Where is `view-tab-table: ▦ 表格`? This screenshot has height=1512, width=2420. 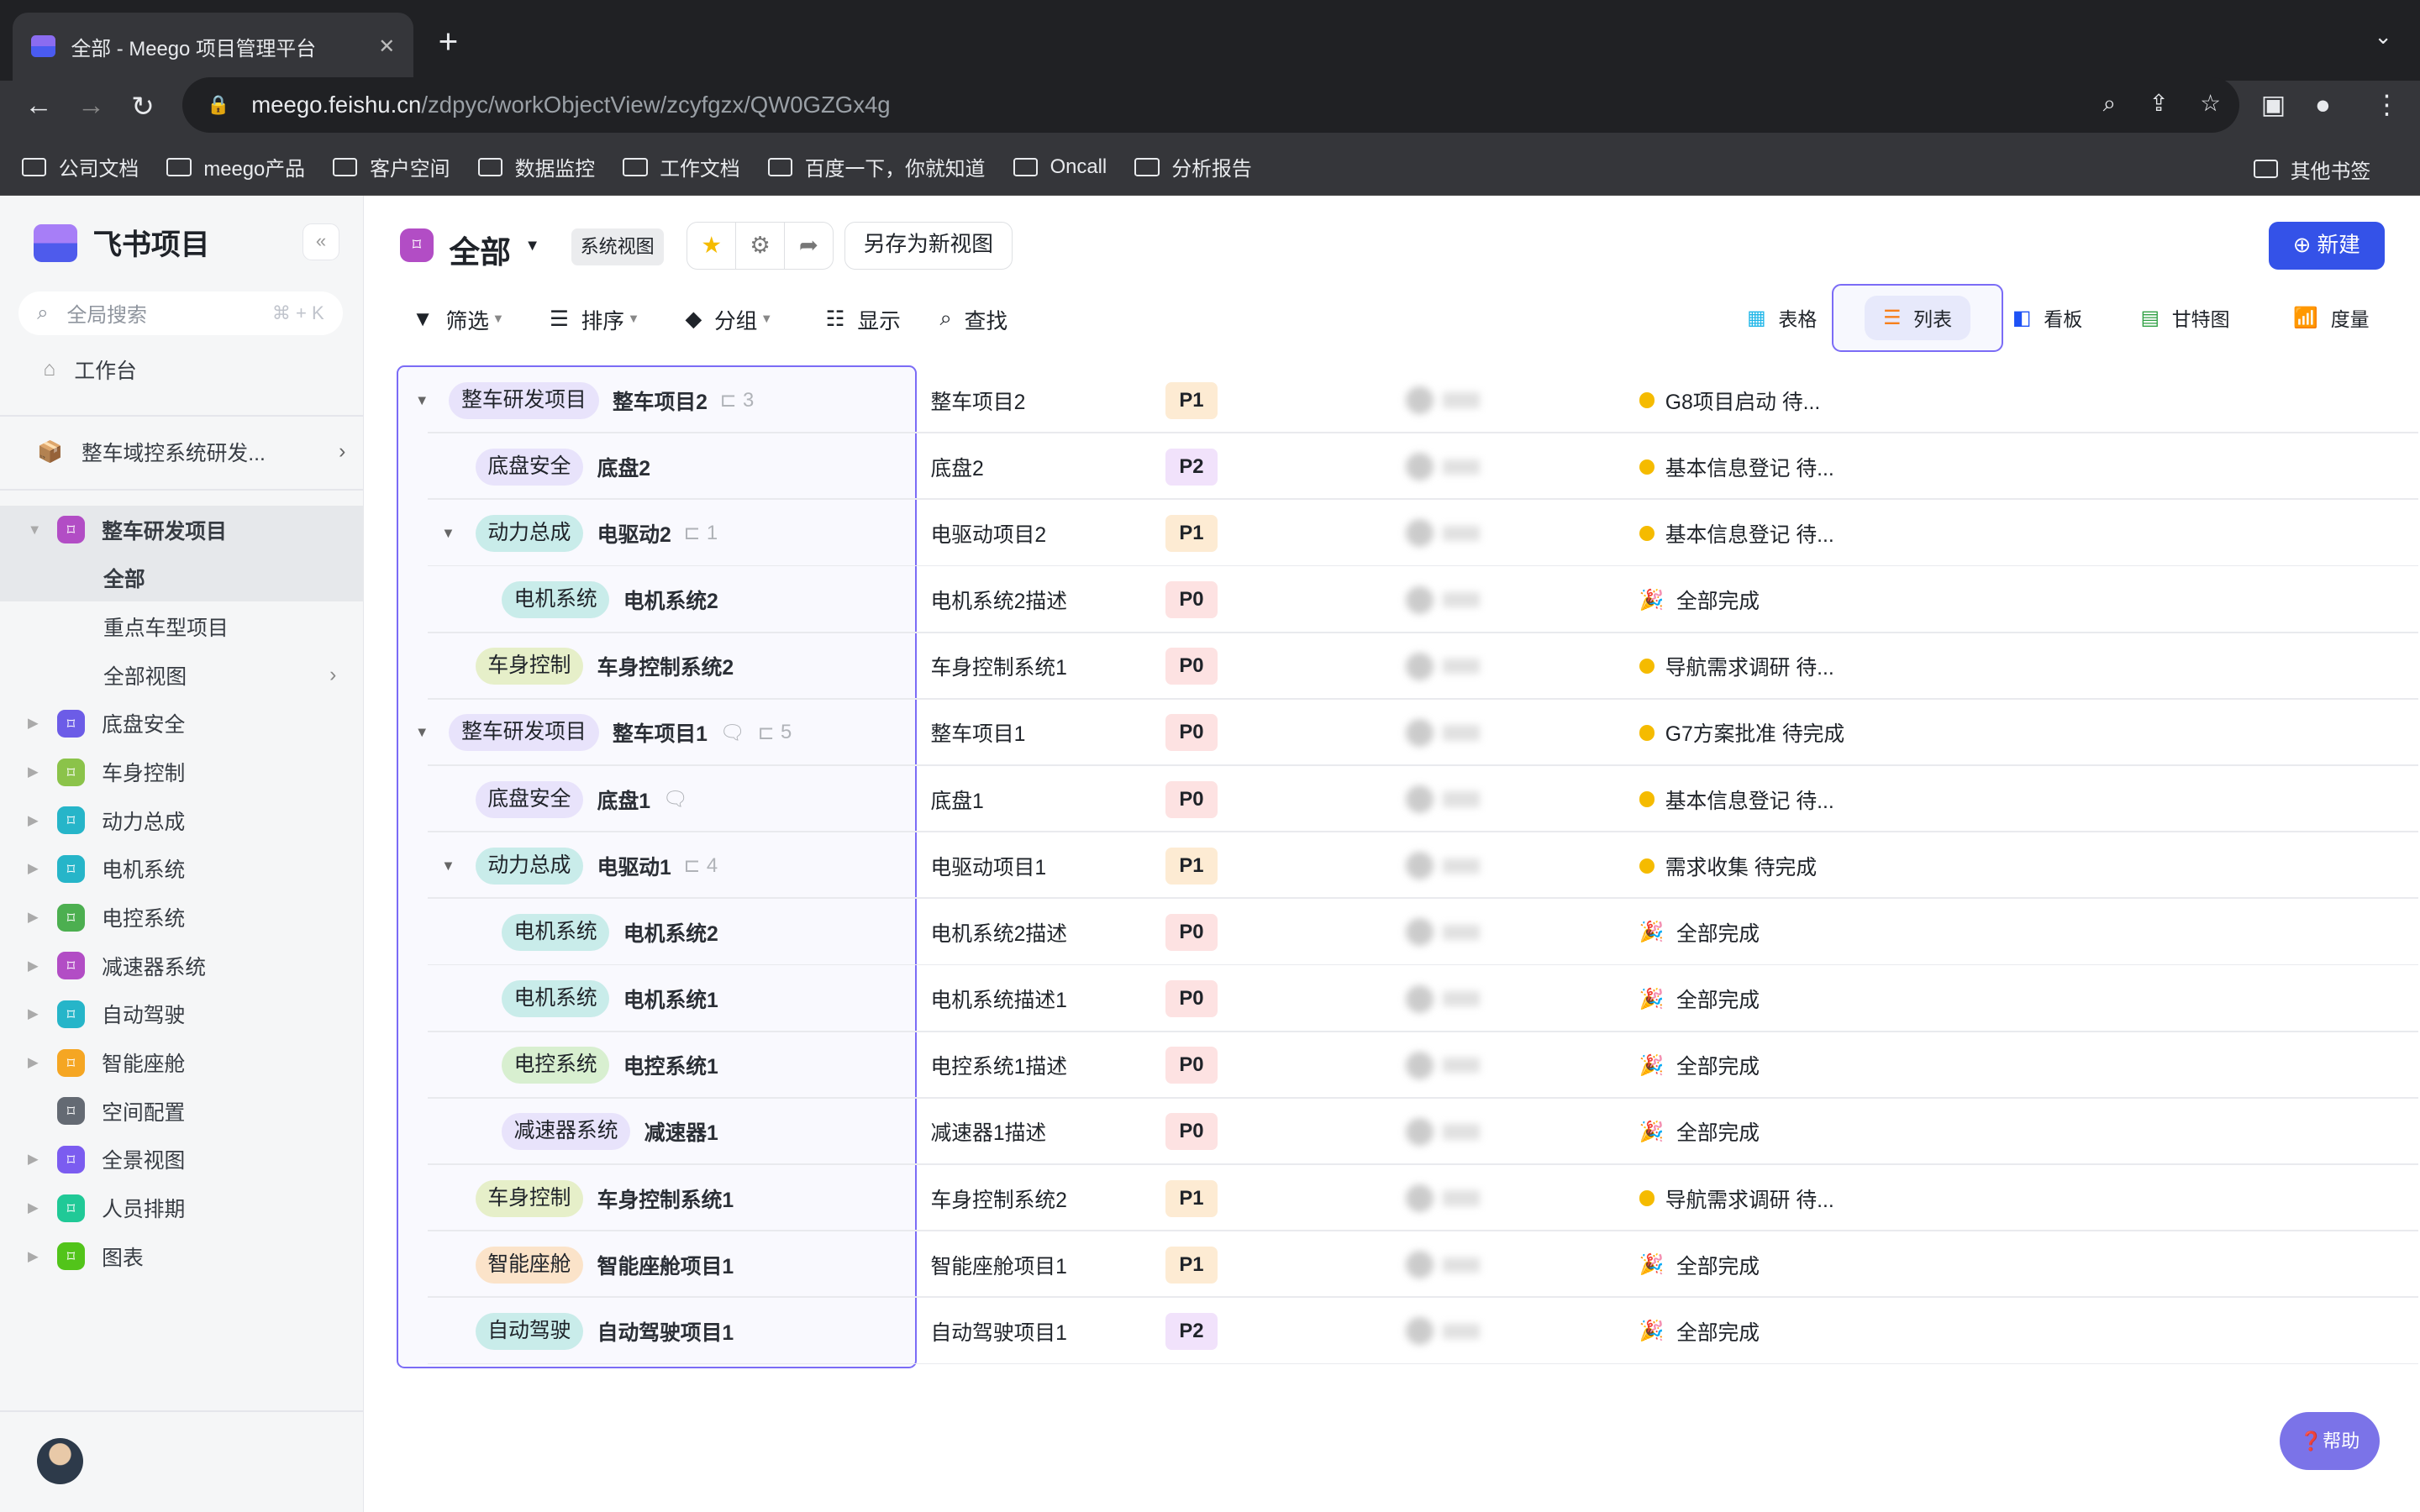
view-tab-table: ▦ 表格 is located at coordinates (1782, 318).